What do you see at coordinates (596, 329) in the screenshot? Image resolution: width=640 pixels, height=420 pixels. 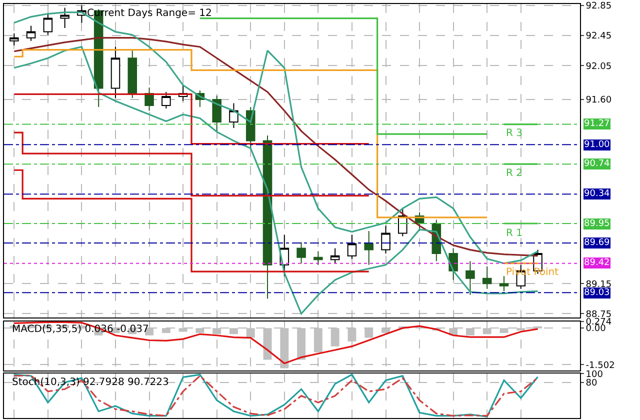 I see `y-tick-label: 0.00` at bounding box center [596, 329].